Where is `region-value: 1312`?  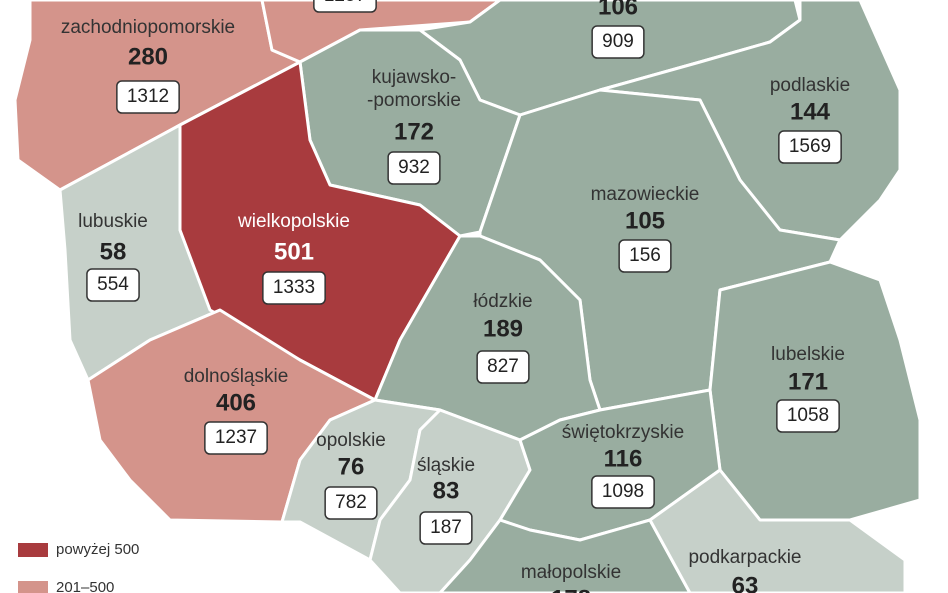 region-value: 1312 is located at coordinates (148, 96).